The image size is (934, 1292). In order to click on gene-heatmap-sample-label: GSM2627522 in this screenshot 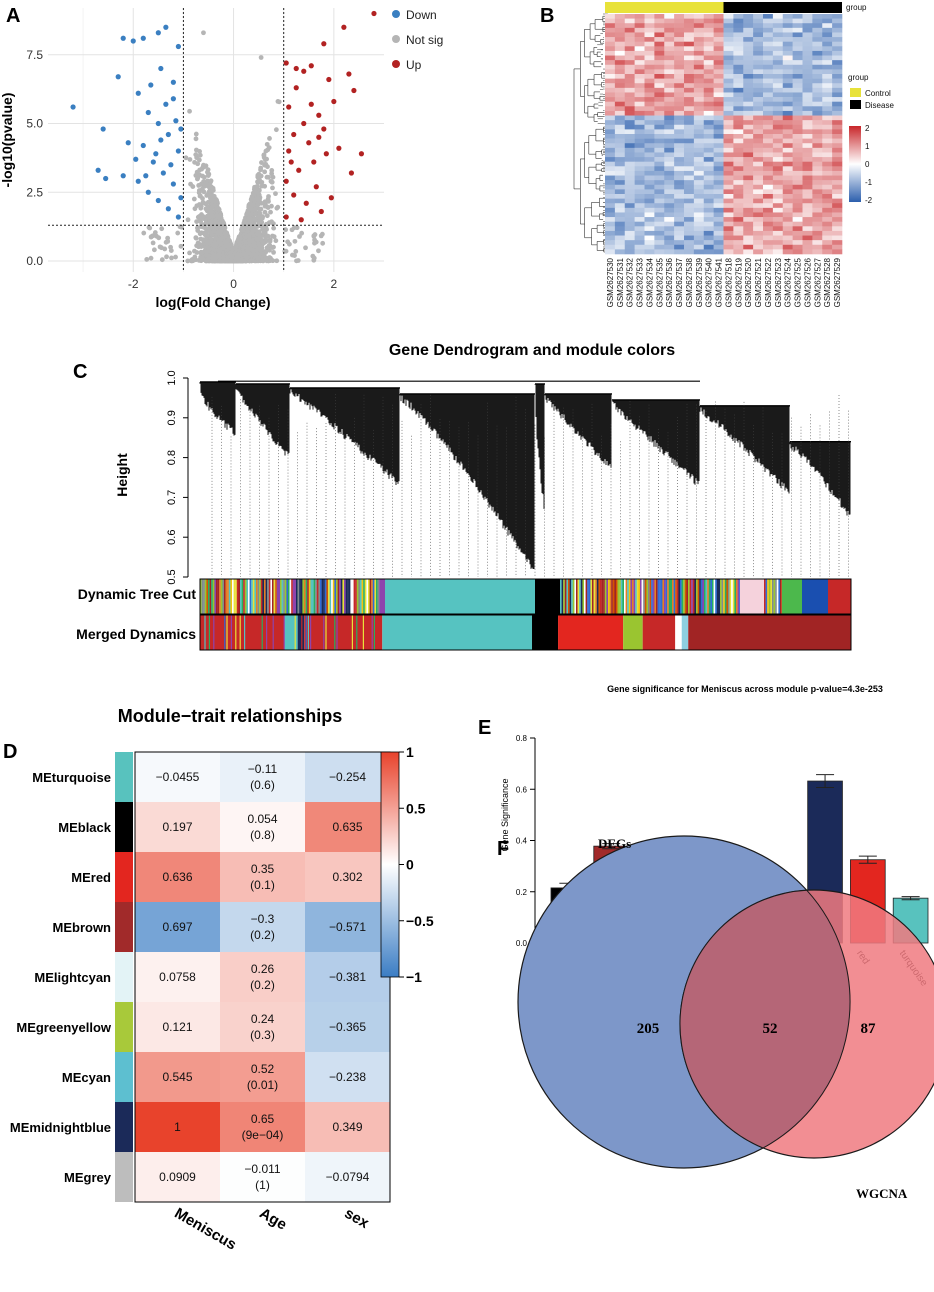, I will do `click(768, 282)`.